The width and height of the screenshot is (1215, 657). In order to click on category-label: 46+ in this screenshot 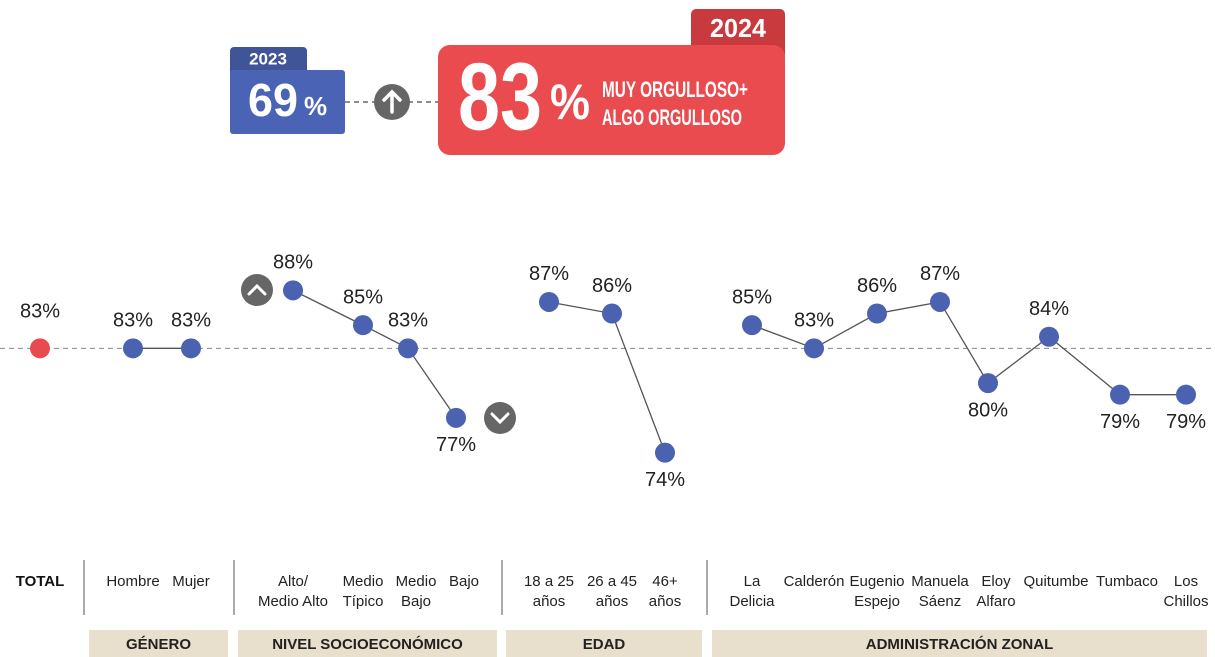, I will do `click(665, 581)`.